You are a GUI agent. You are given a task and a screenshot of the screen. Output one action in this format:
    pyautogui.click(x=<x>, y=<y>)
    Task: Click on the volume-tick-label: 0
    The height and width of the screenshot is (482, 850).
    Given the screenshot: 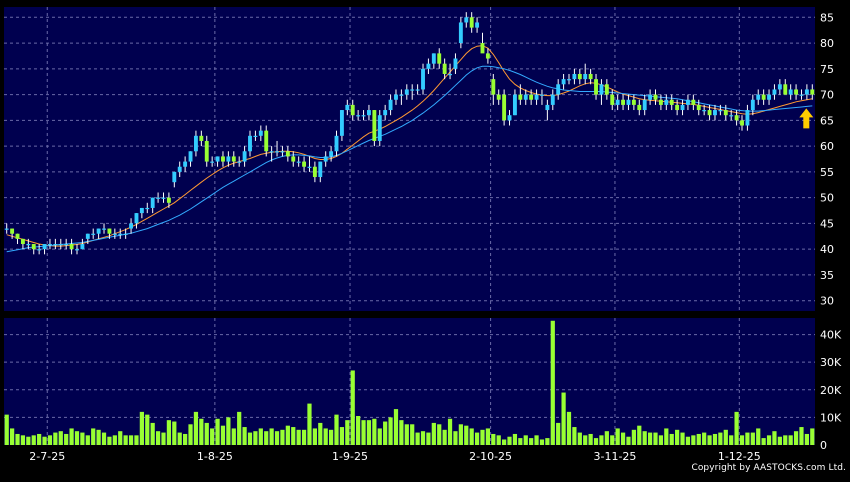 What is the action you would take?
    pyautogui.click(x=823, y=445)
    